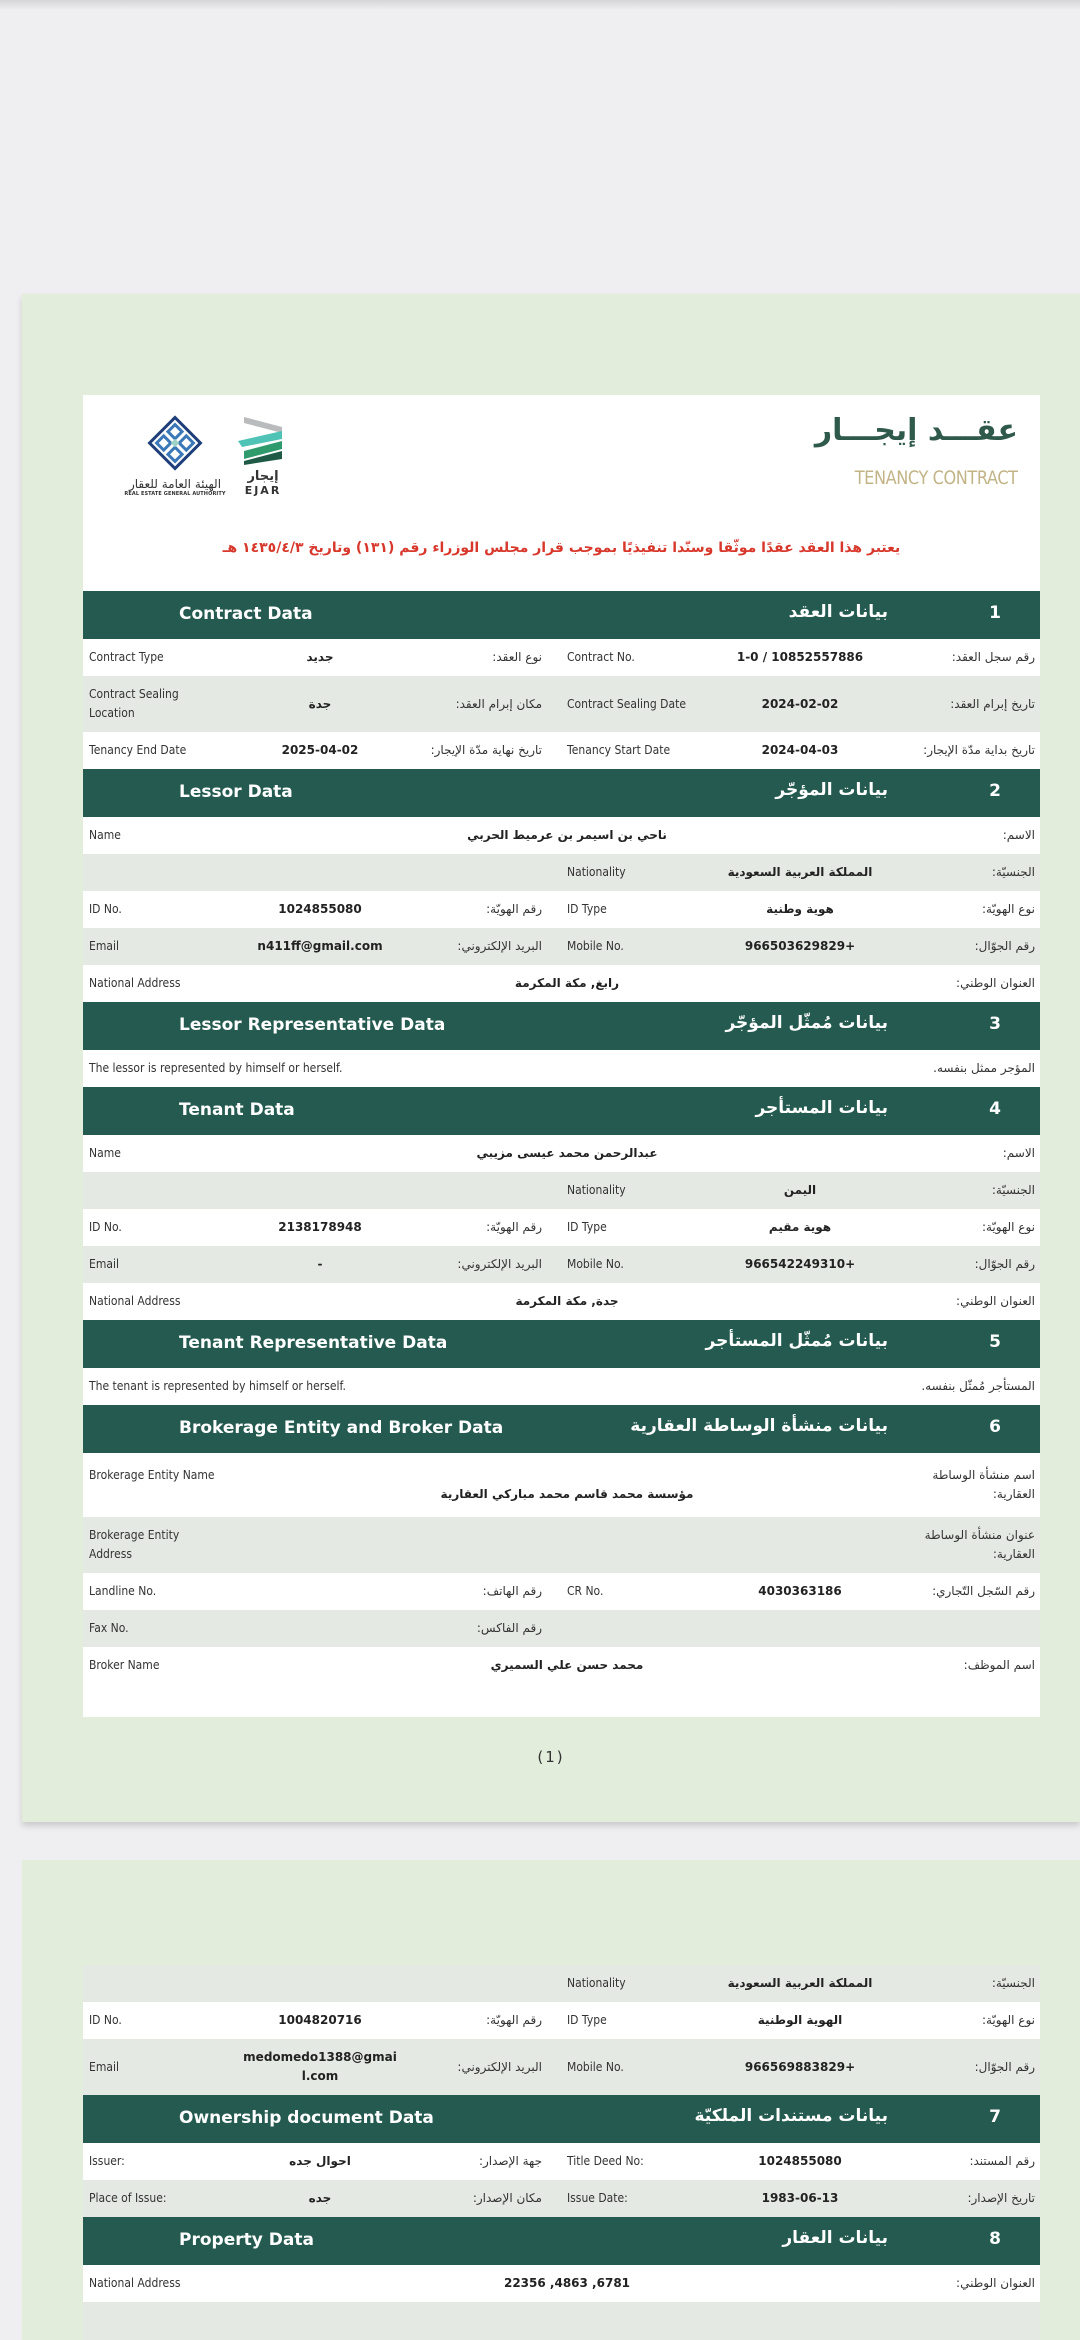 This screenshot has height=2340, width=1080. What do you see at coordinates (561, 2321) in the screenshot?
I see `table-row-empty` at bounding box center [561, 2321].